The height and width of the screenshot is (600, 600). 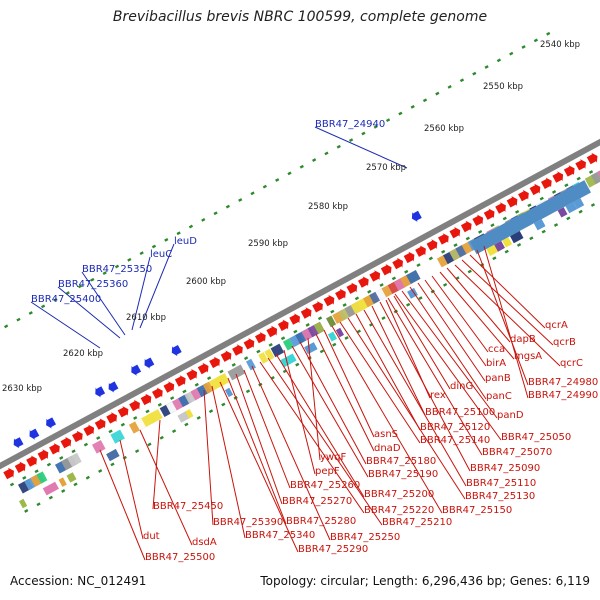 I want to click on gene-label-red: BBR47_25200, so click(x=399, y=494).